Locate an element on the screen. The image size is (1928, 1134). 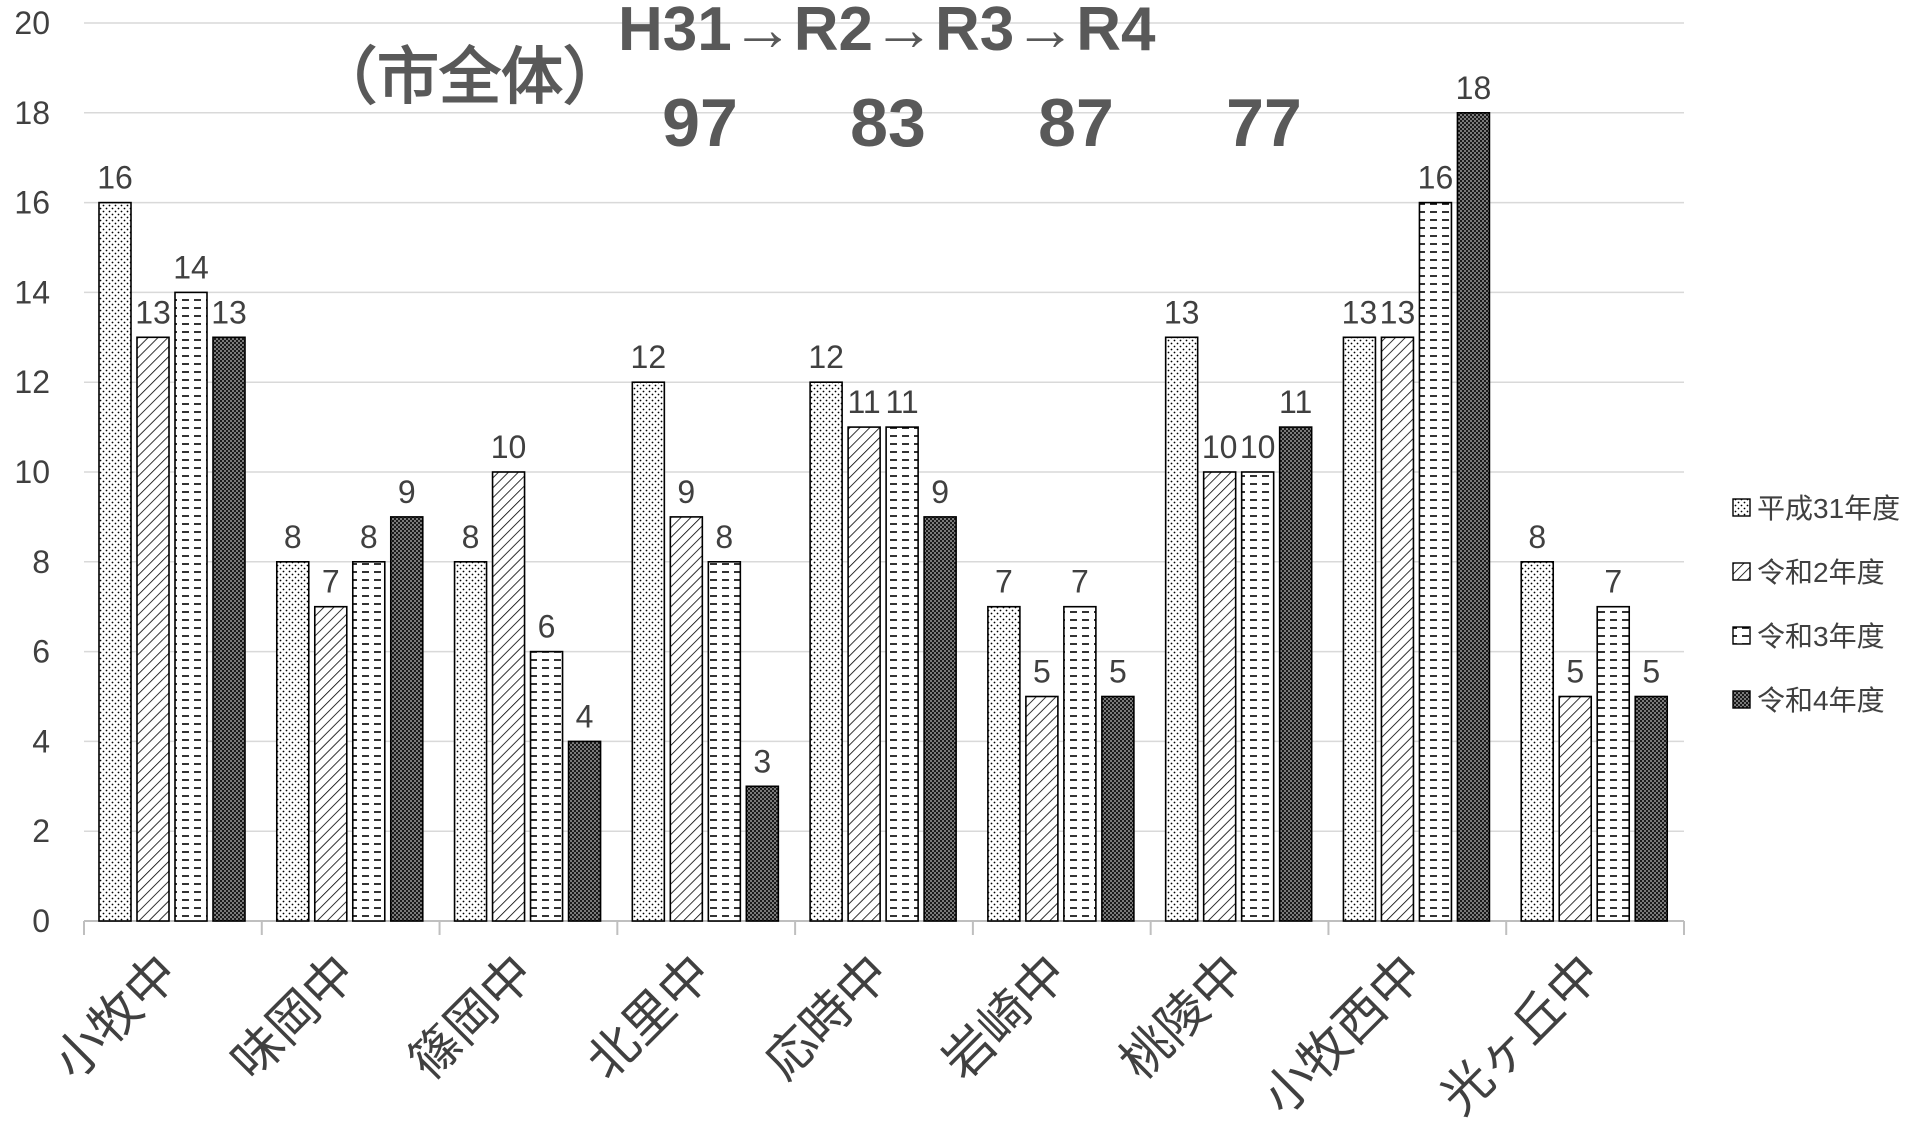
title-total-r3: 87 is located at coordinates (1076, 123).